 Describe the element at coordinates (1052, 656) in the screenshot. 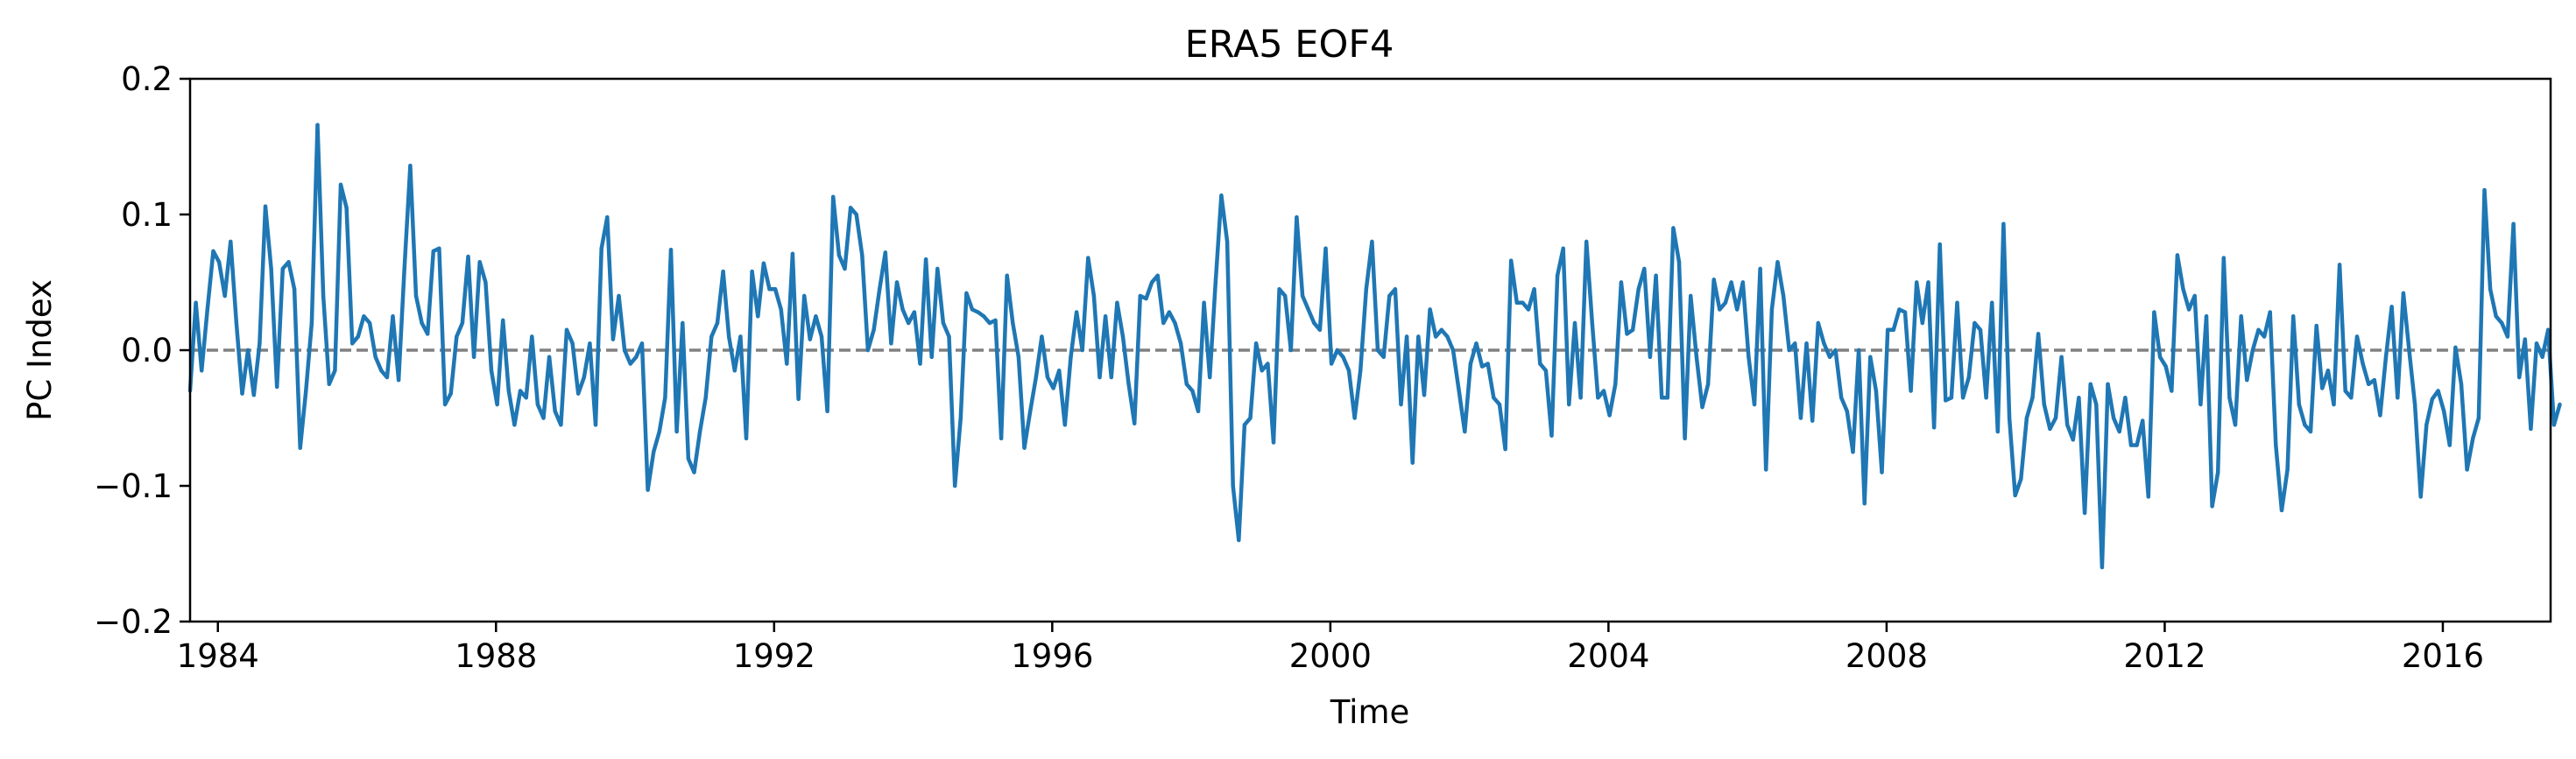

I see `x-tick-label: 1996` at that location.